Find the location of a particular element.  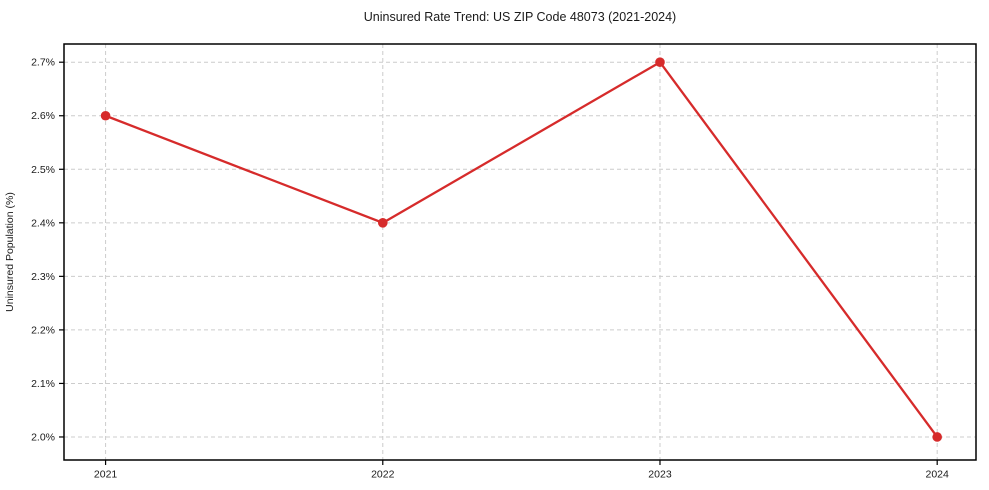

y-axis-label: Uninsured Population (%) is located at coordinates (10, 252).